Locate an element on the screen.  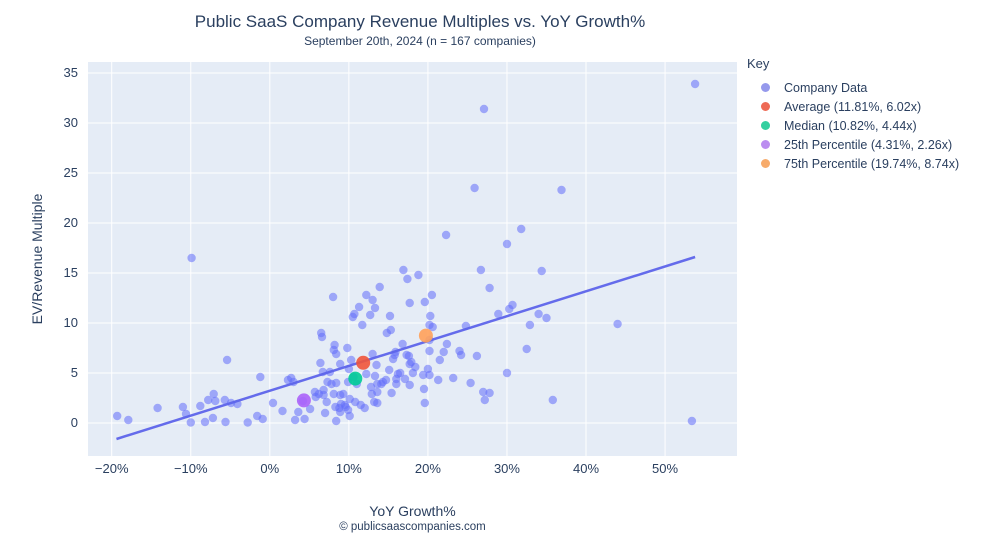
75th-percentile-point is located at coordinates (425, 335).